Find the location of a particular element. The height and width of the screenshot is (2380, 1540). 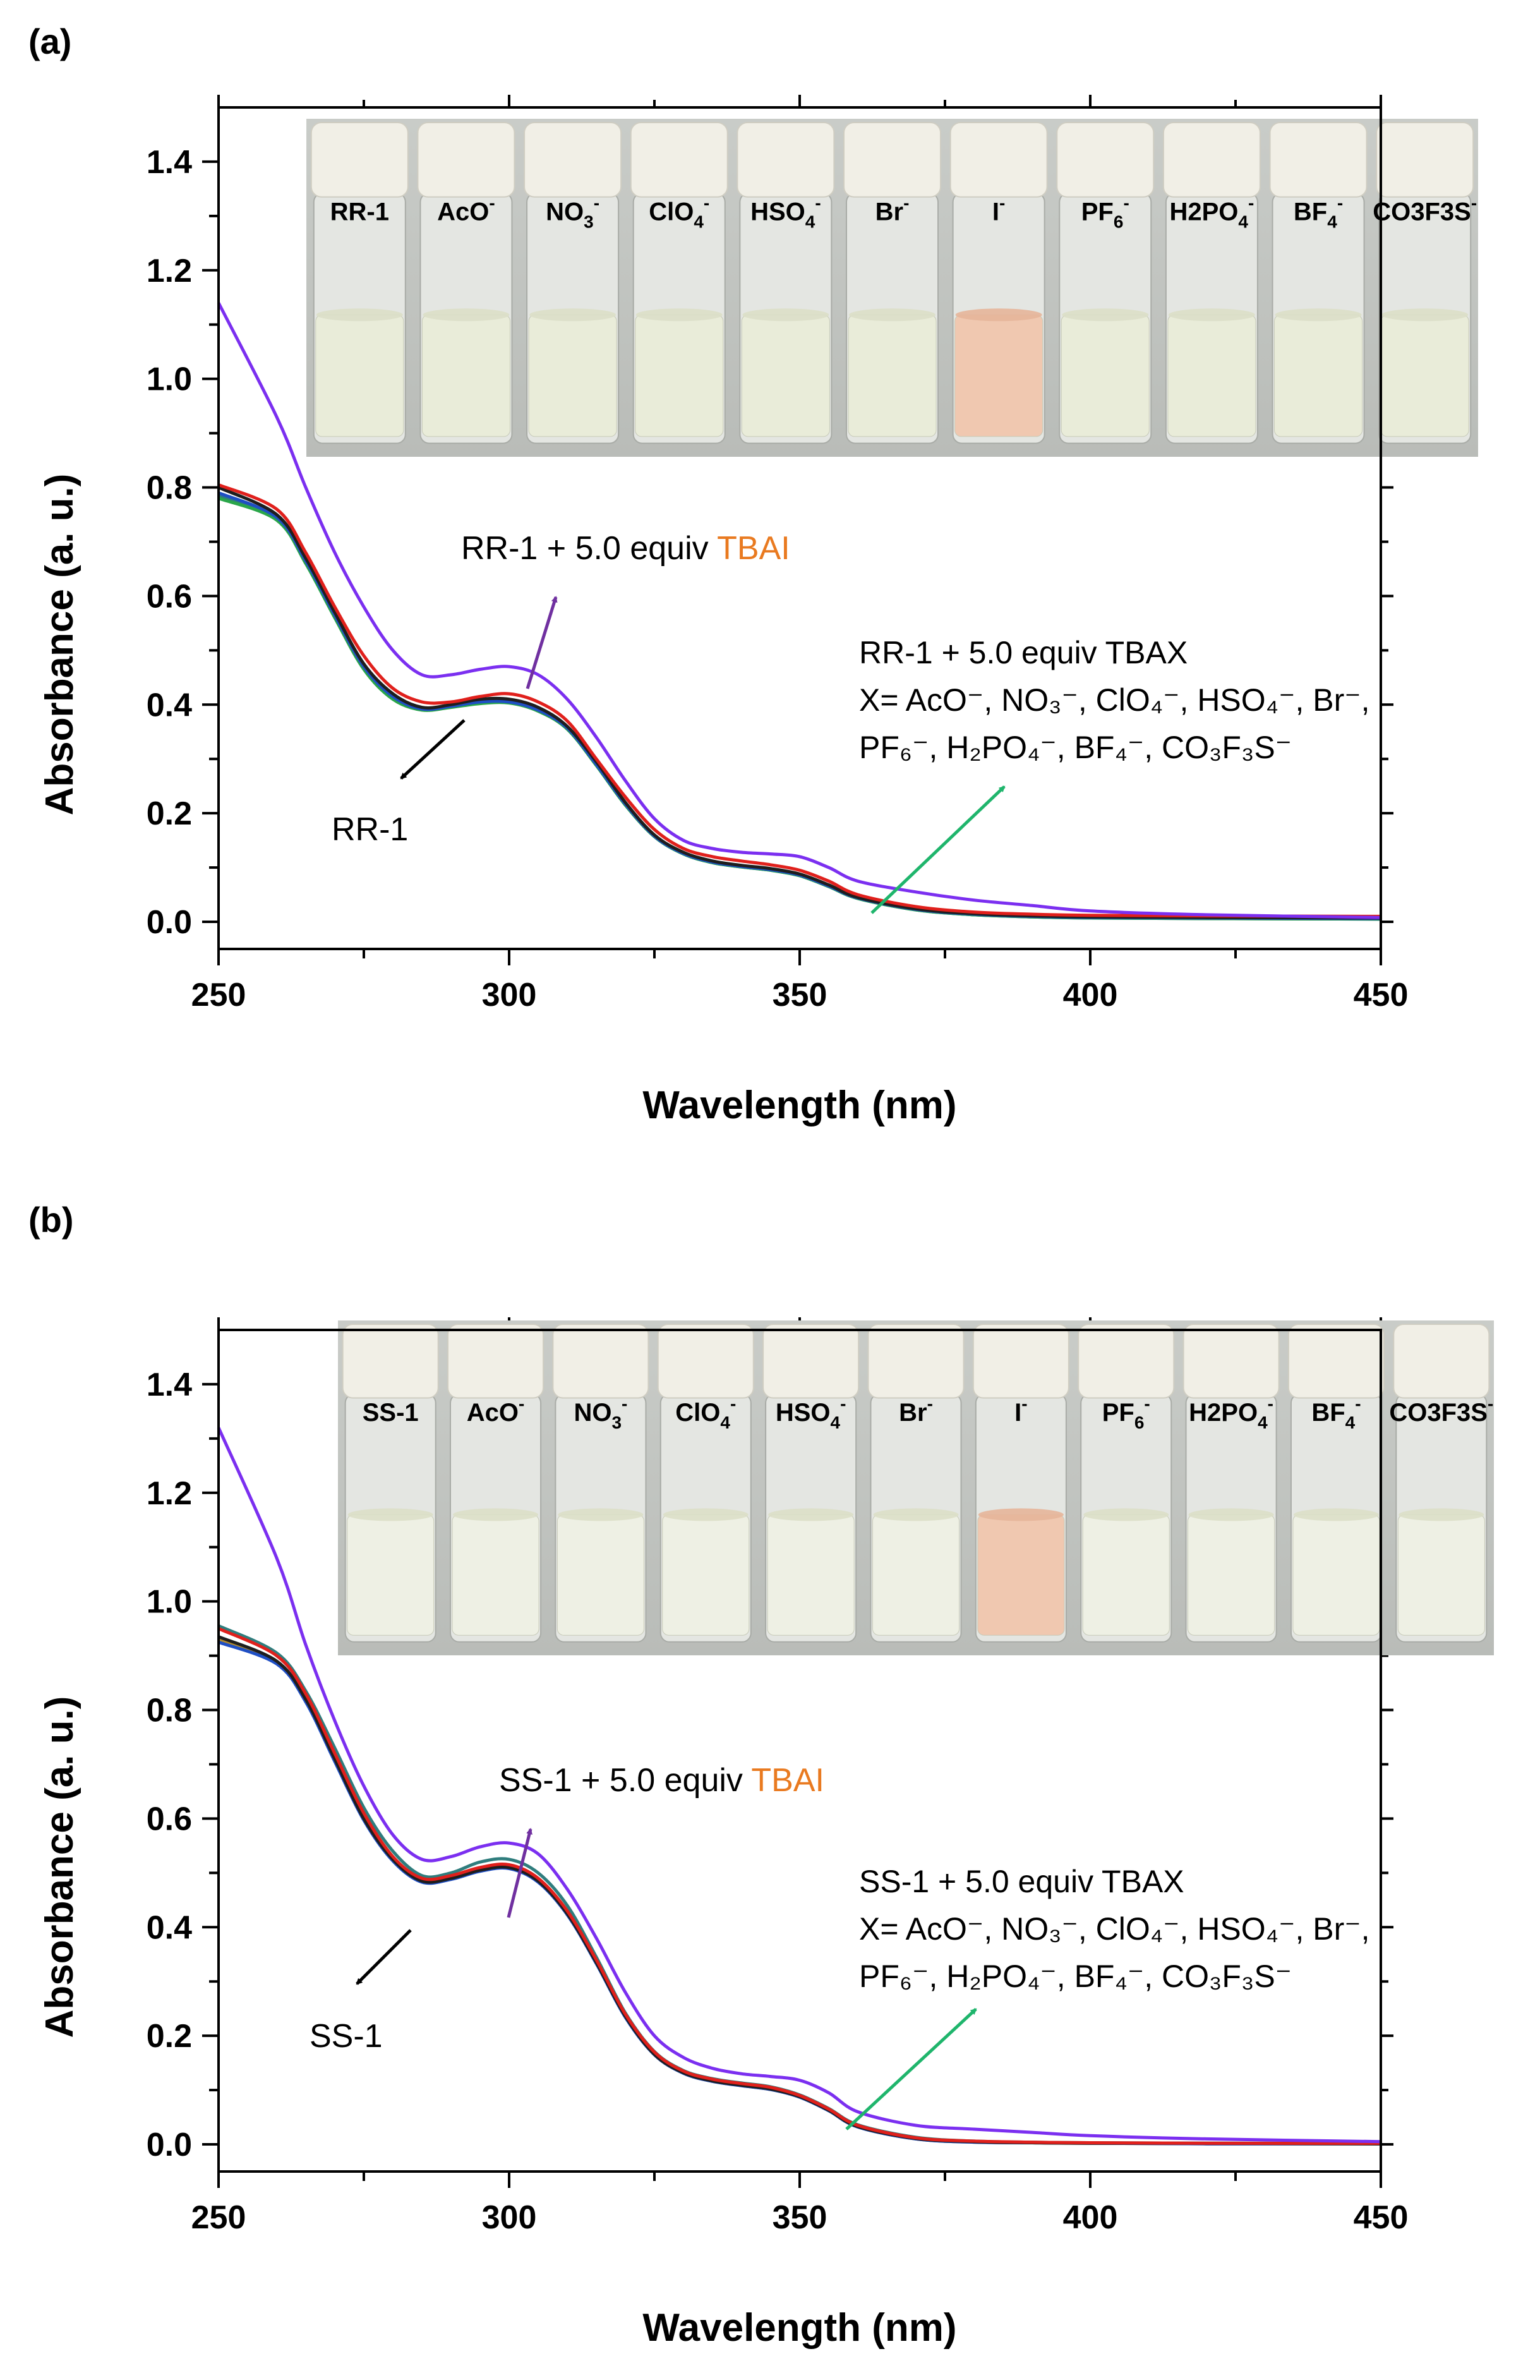

vial-label: RR-1 is located at coordinates (359, 212).